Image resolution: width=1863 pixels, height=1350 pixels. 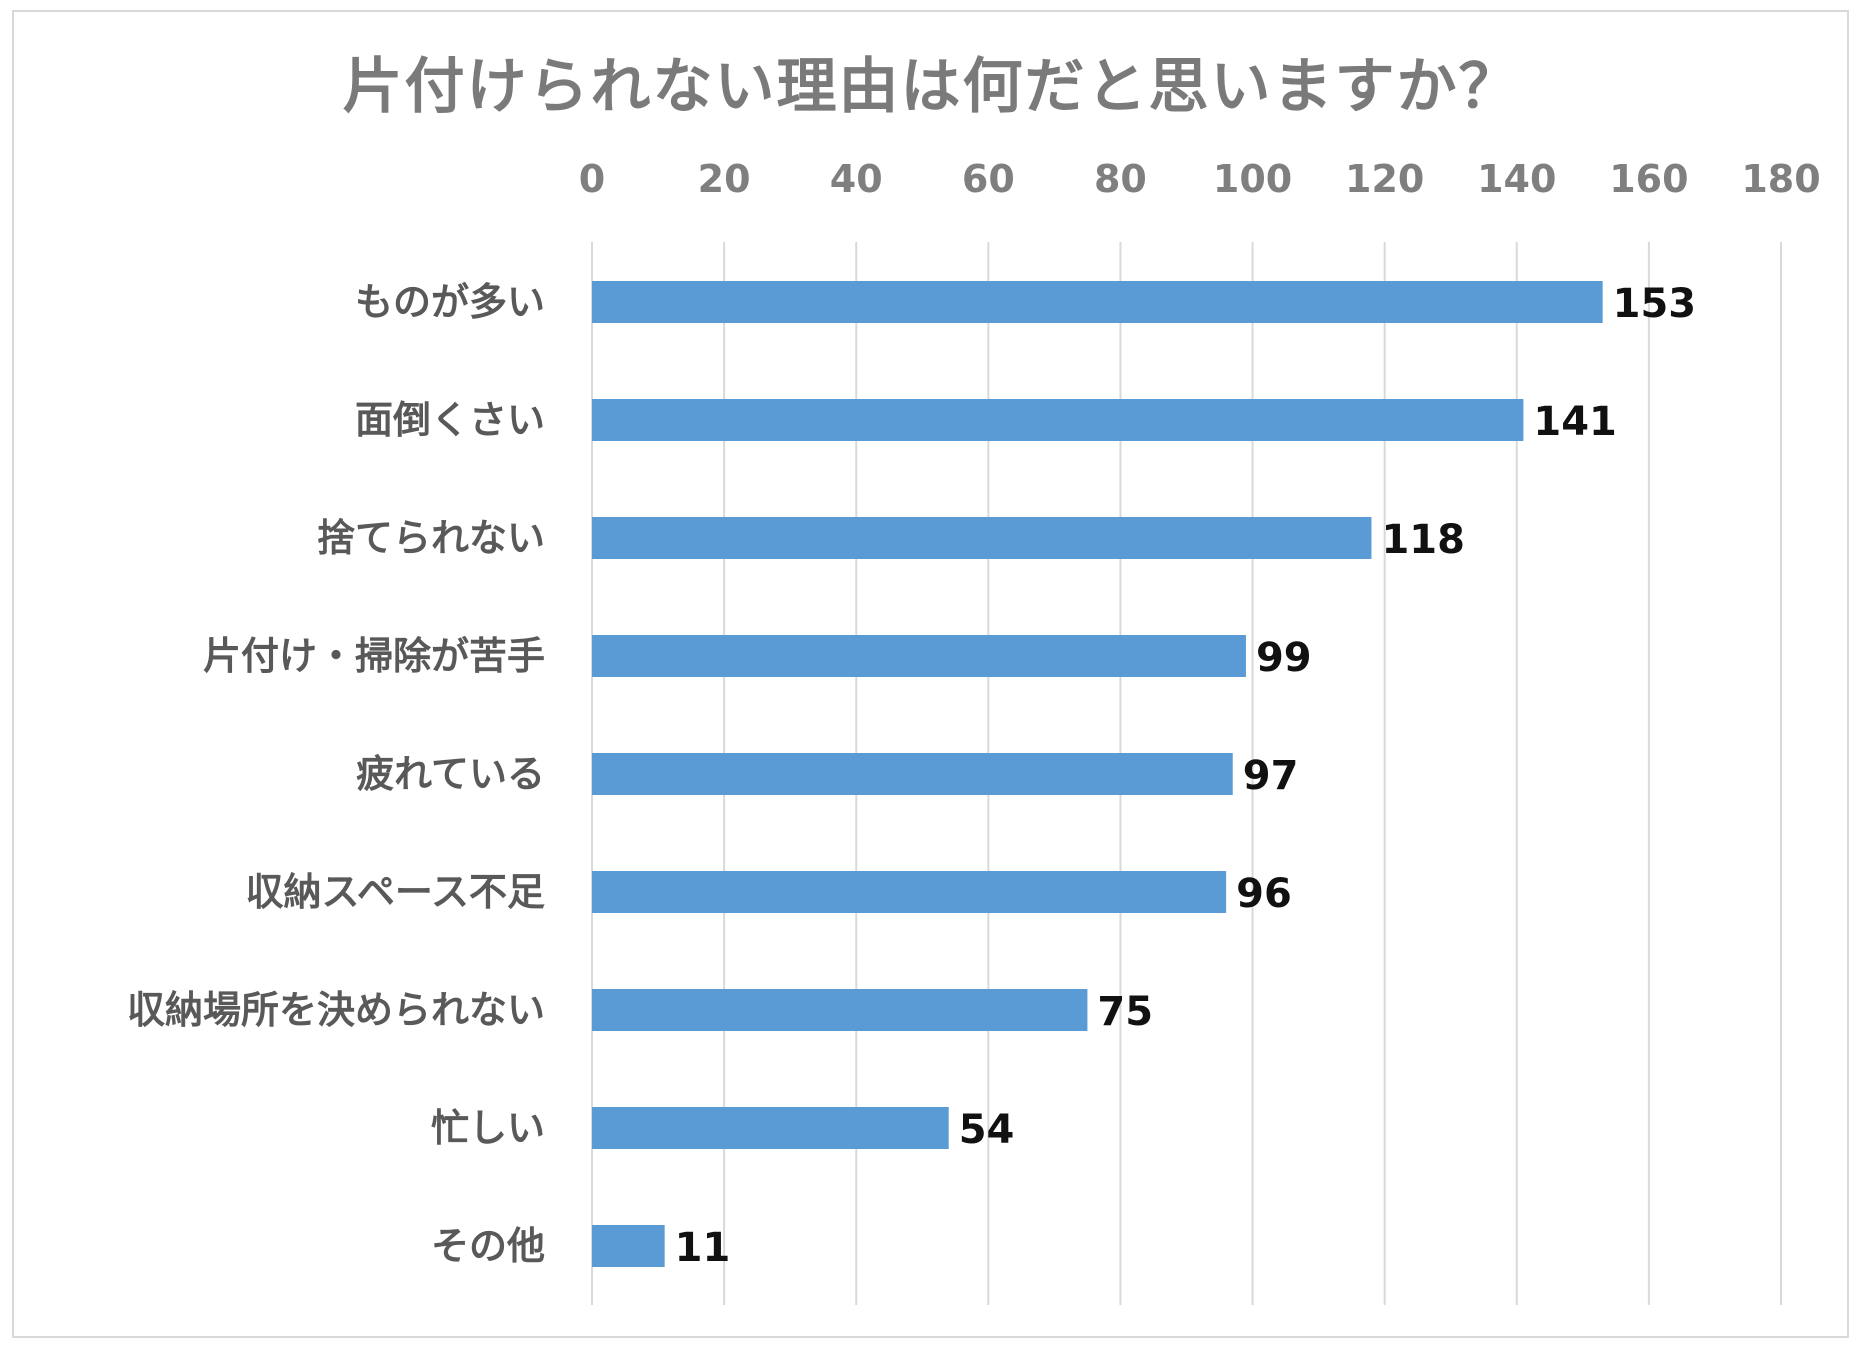 What do you see at coordinates (431, 538) in the screenshot?
I see `category-label: 捨てられない` at bounding box center [431, 538].